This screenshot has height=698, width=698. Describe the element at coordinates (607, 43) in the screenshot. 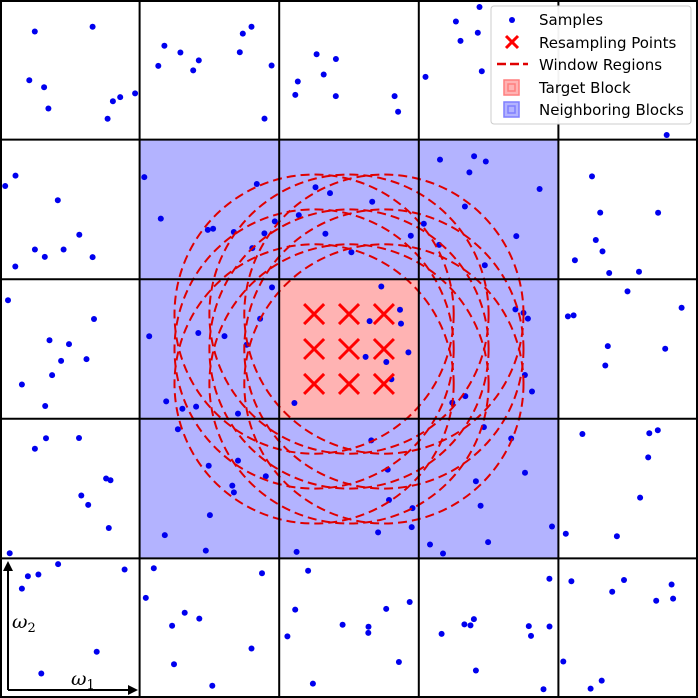

I see `legend-label-resampling-points: Resampling Points` at that location.